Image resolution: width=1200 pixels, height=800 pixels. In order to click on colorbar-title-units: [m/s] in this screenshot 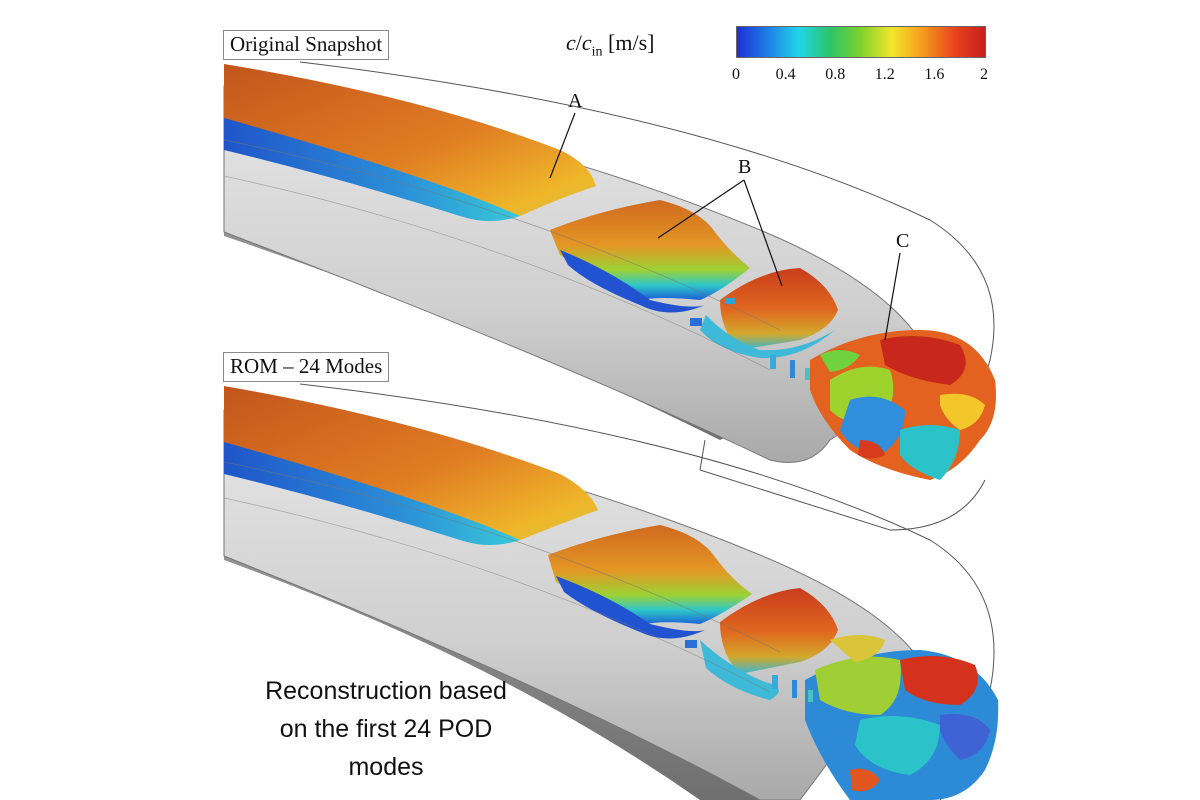, I will do `click(628, 42)`.